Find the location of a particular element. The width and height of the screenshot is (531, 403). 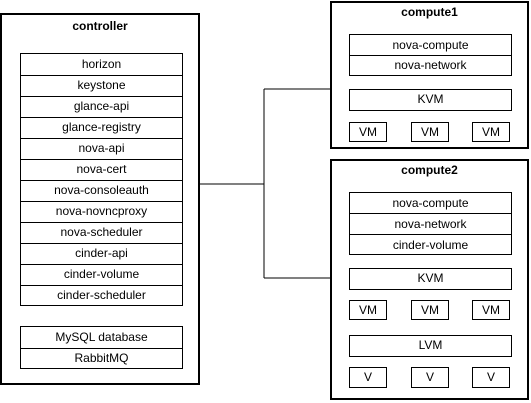

compute2-service-stack: nova-compute nova-network cinder-volume is located at coordinates (430, 223).